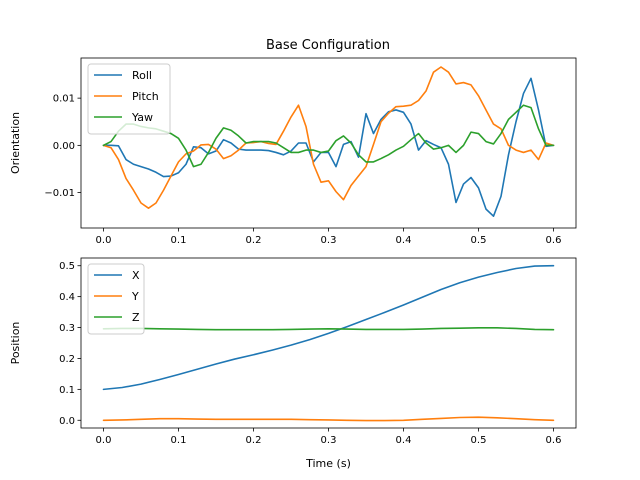 The image size is (640, 480). I want to click on y-tick-label: 0.0, so click(67, 421).